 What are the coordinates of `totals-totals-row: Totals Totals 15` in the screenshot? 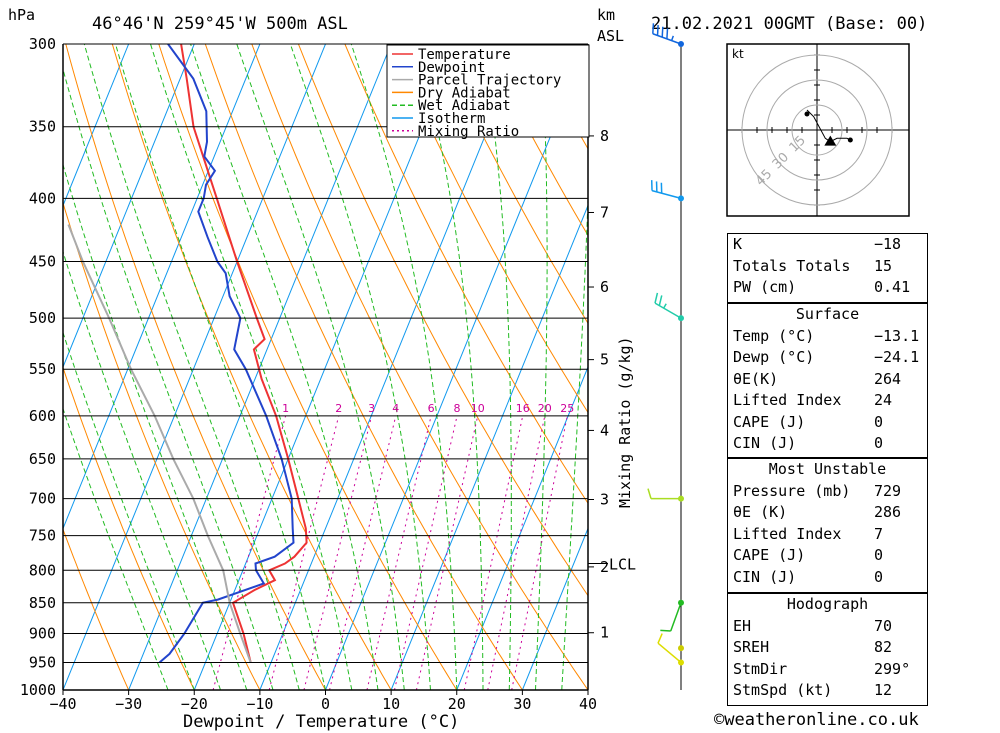 It's located at (827, 267).